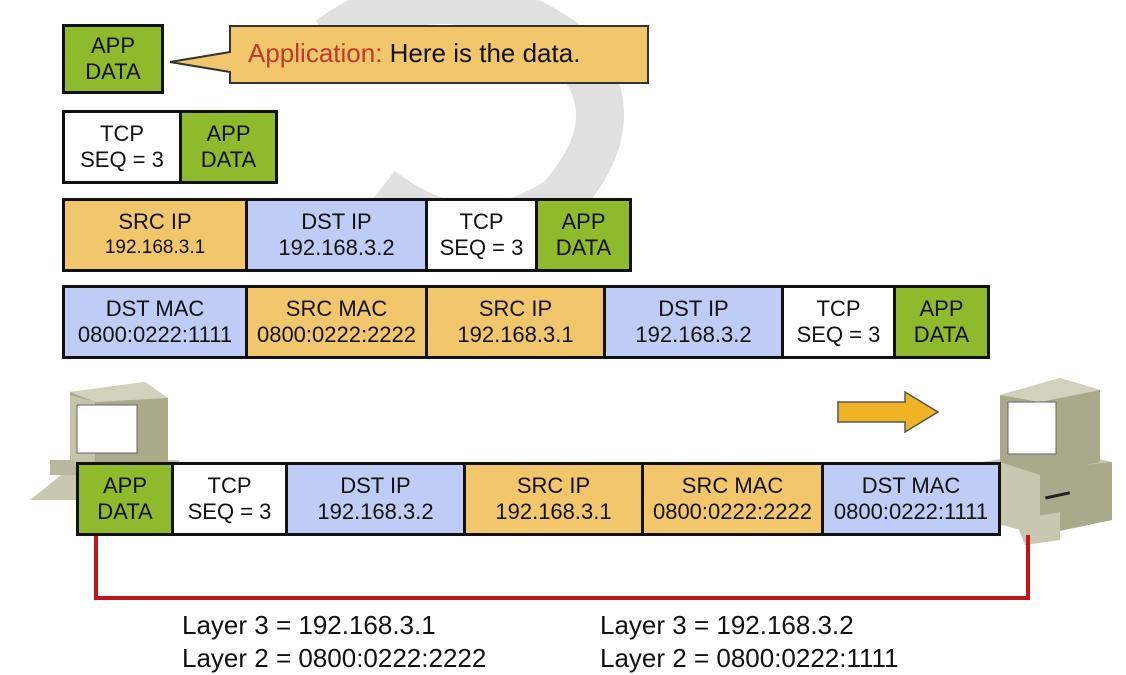  I want to click on receiver-layer3: Layer 3 = 192.168.3.2, so click(727, 625).